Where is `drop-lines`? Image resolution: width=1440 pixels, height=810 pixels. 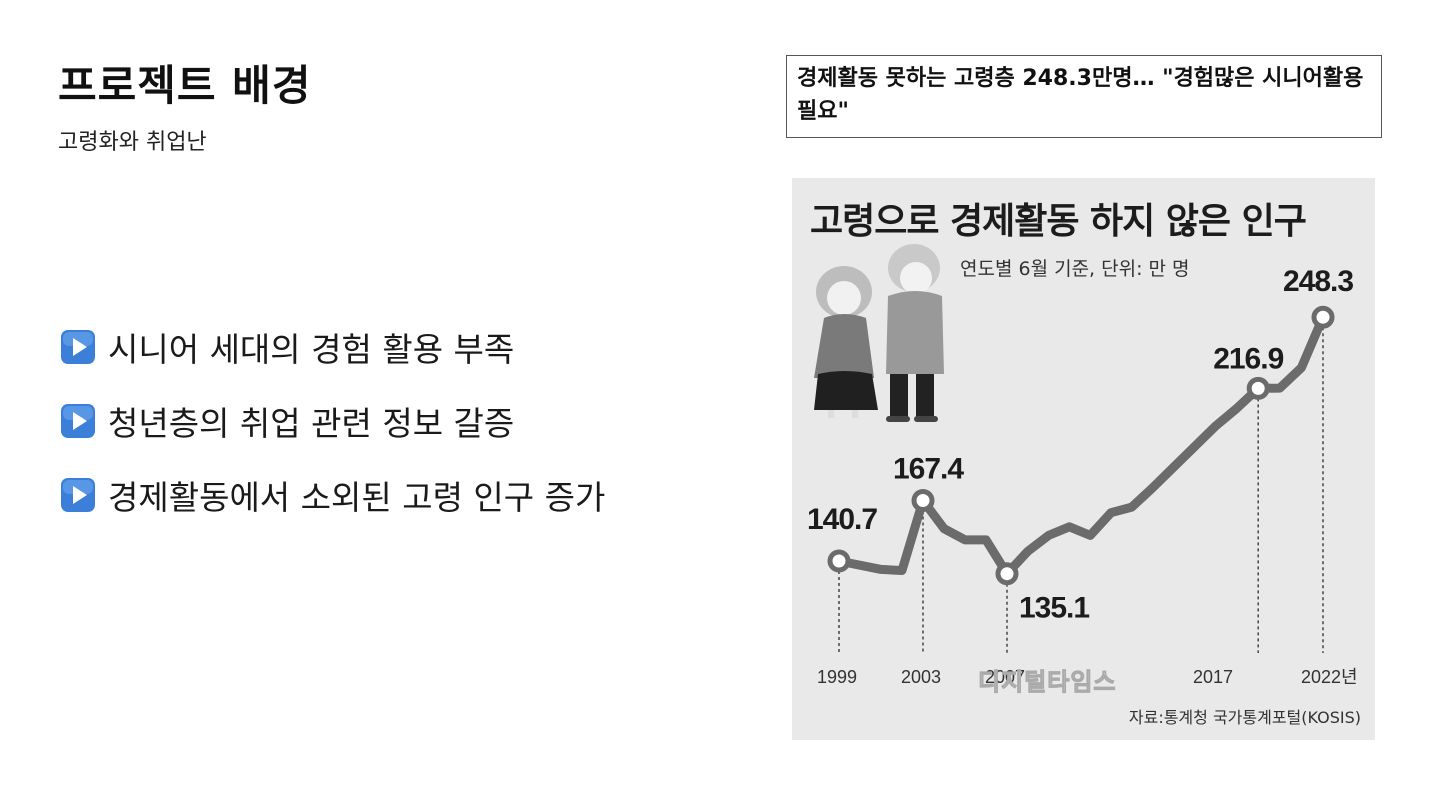 drop-lines is located at coordinates (1081, 490).